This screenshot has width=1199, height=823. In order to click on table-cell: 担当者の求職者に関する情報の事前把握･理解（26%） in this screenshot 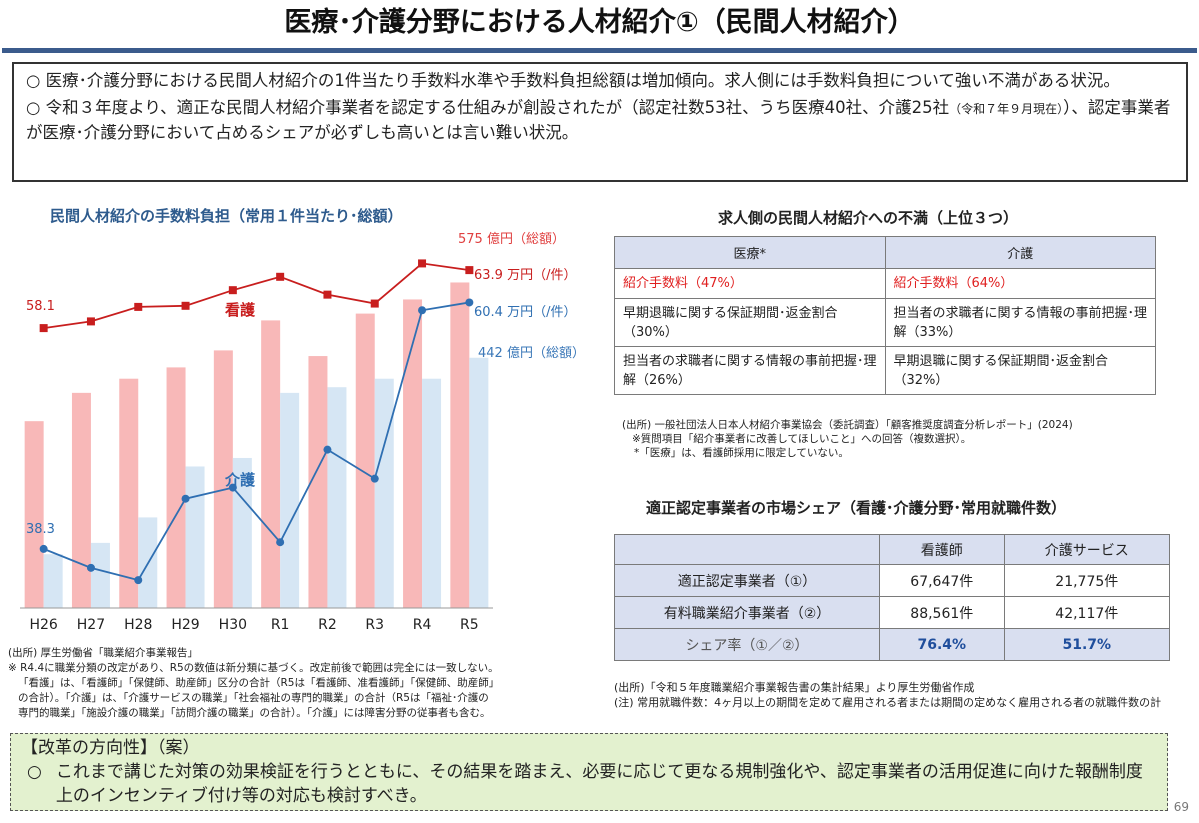, I will do `click(750, 370)`.